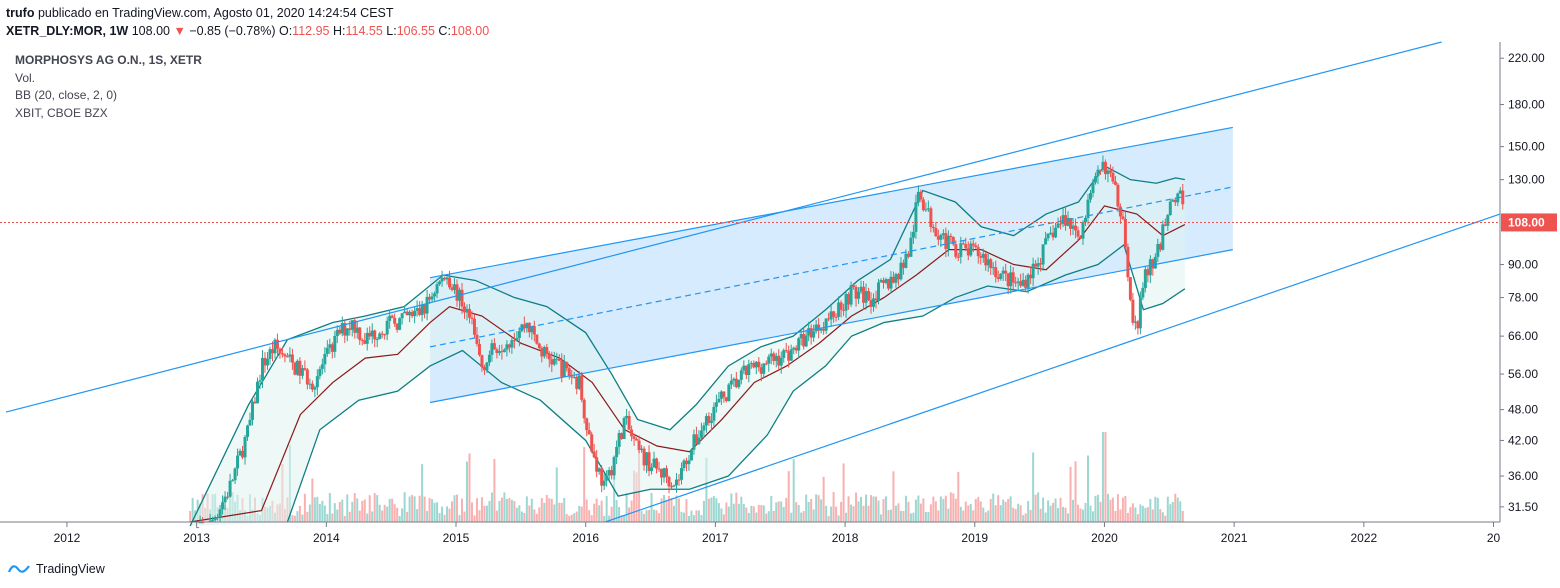 The width and height of the screenshot is (1560, 588). I want to click on trendline-channel-mid, so click(831, 267).